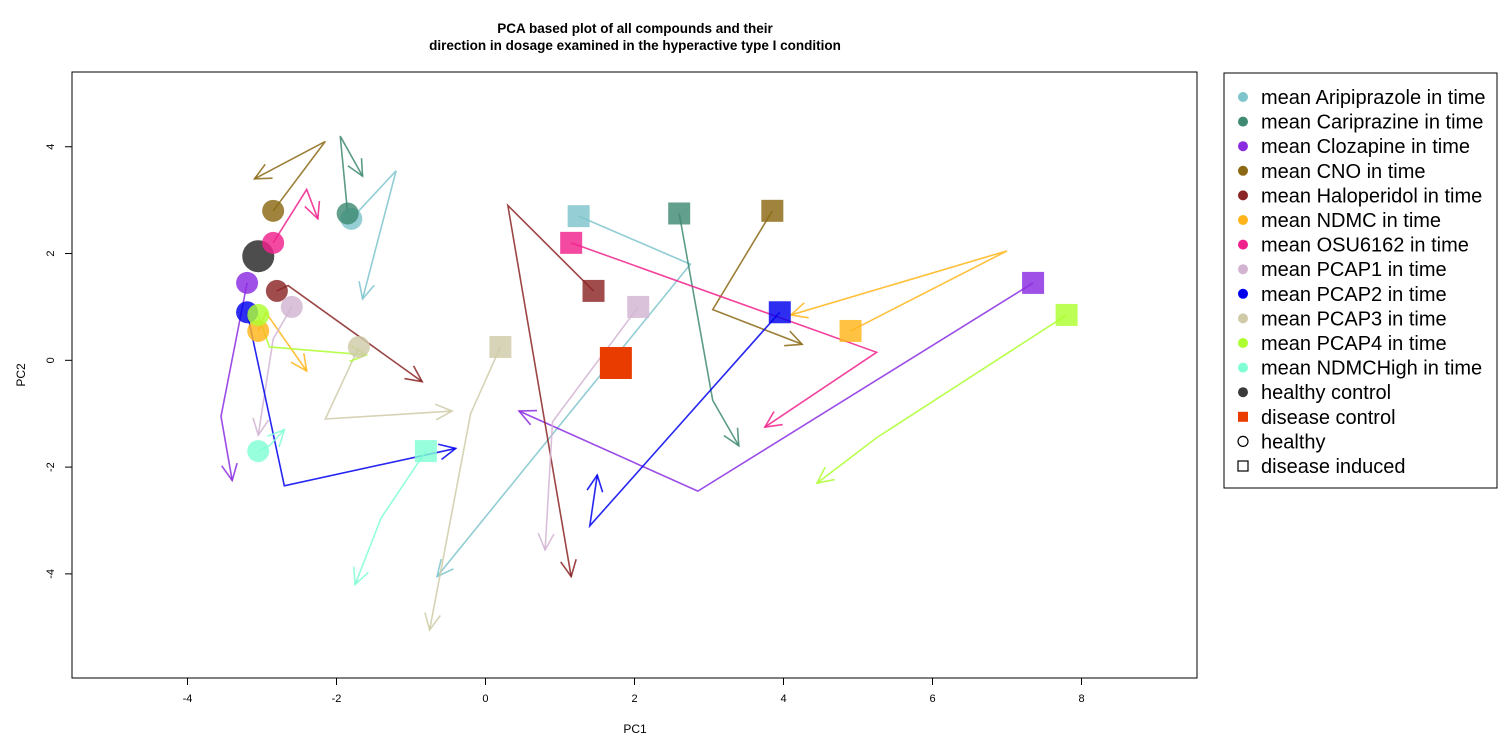 Image resolution: width=1500 pixels, height=750 pixels. Describe the element at coordinates (1326, 393) in the screenshot. I see `legend-label: healthy control` at that location.